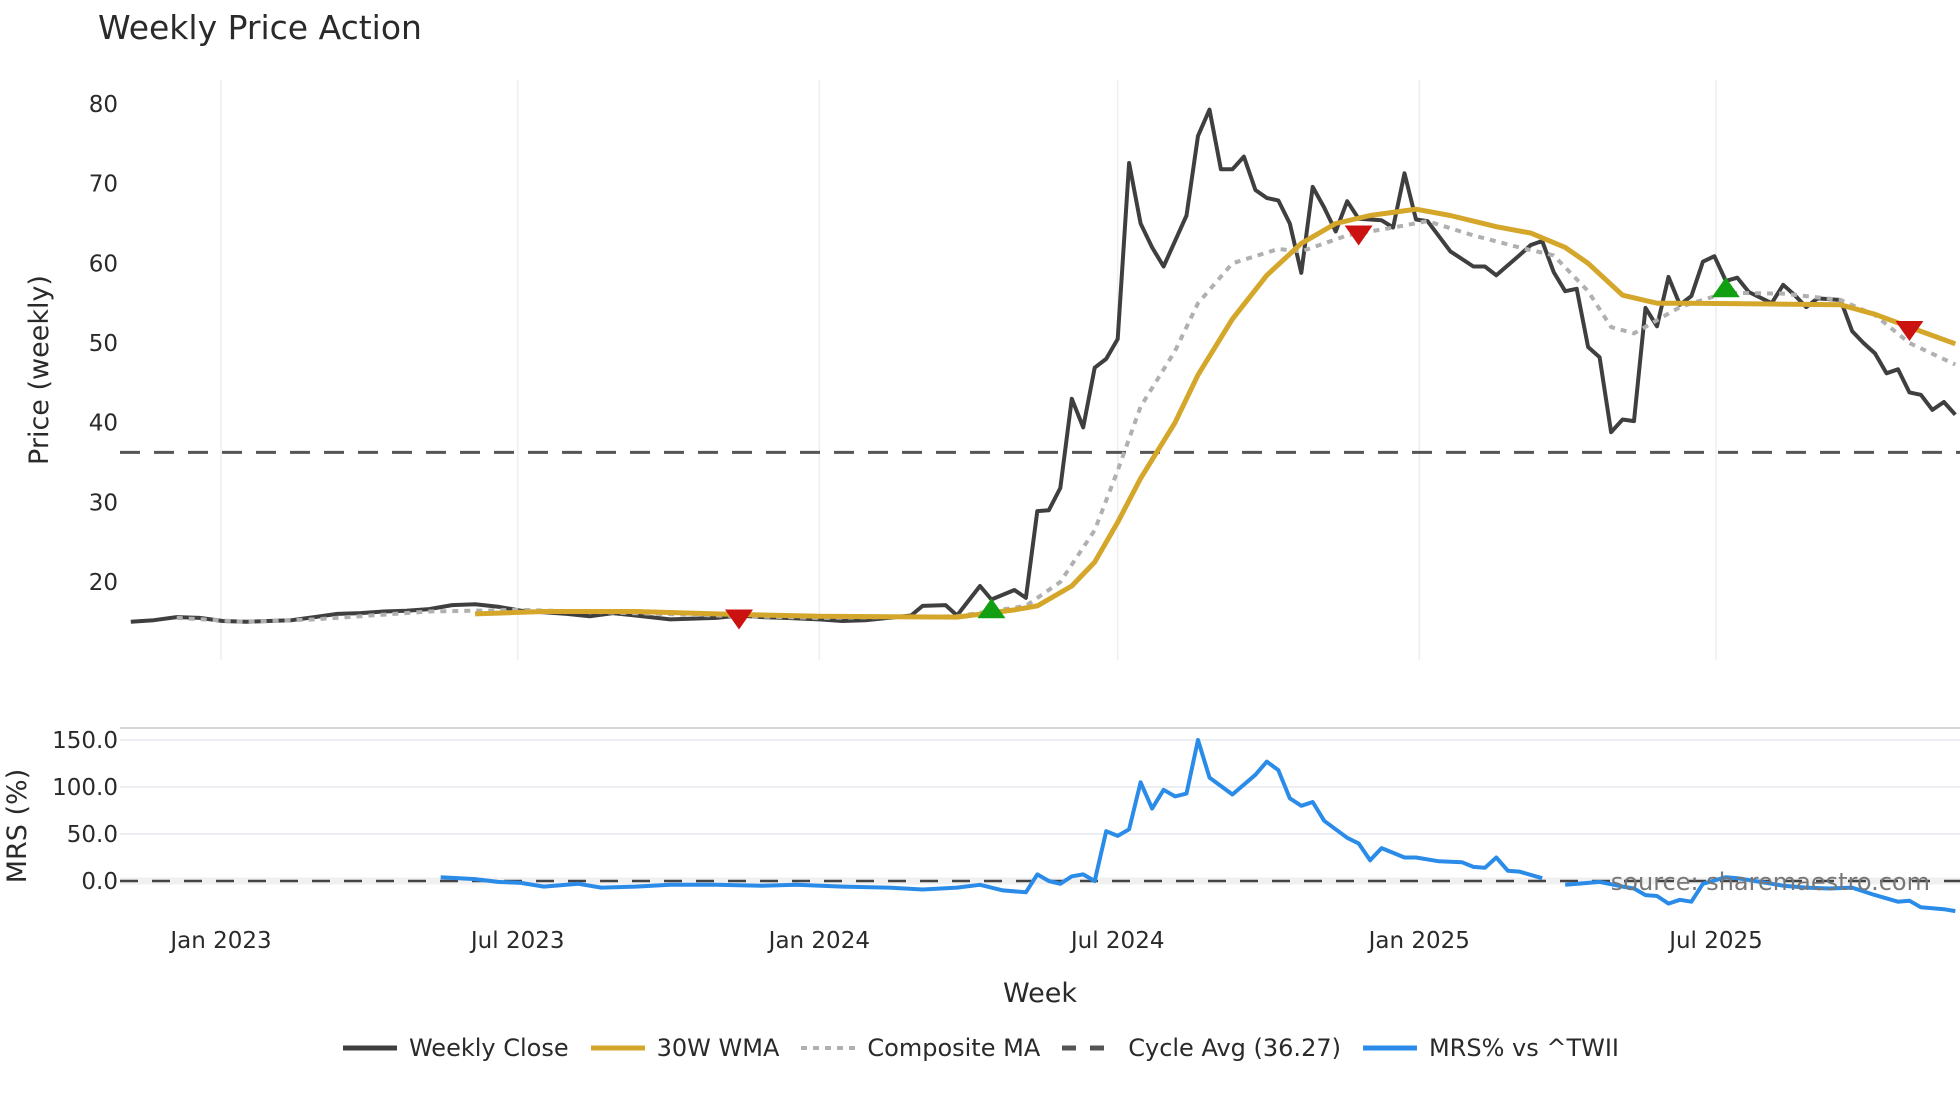  What do you see at coordinates (39, 370) in the screenshot?
I see `price-y-axis-label: Price (weekly)` at bounding box center [39, 370].